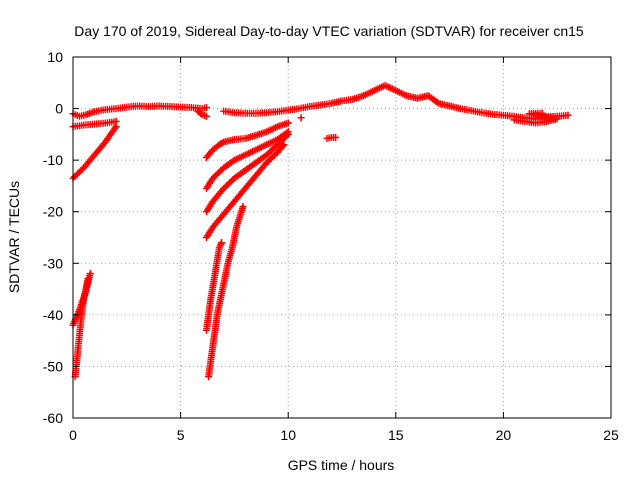 This screenshot has width=640, height=480. I want to click on y-tick-label: -40, so click(53, 315).